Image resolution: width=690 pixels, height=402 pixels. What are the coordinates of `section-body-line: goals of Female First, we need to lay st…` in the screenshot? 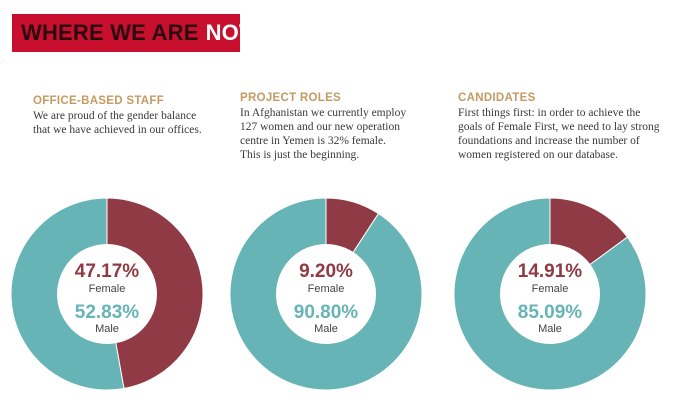 It's located at (559, 127).